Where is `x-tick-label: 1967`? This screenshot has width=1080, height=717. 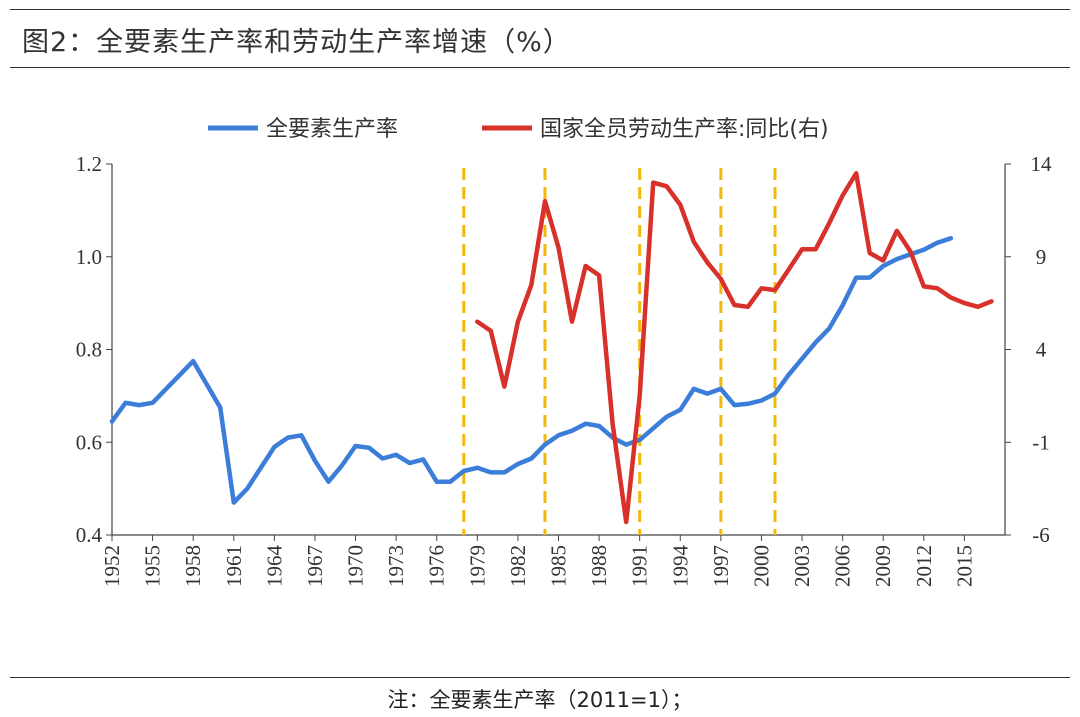
x-tick-label: 1967 is located at coordinates (315, 566).